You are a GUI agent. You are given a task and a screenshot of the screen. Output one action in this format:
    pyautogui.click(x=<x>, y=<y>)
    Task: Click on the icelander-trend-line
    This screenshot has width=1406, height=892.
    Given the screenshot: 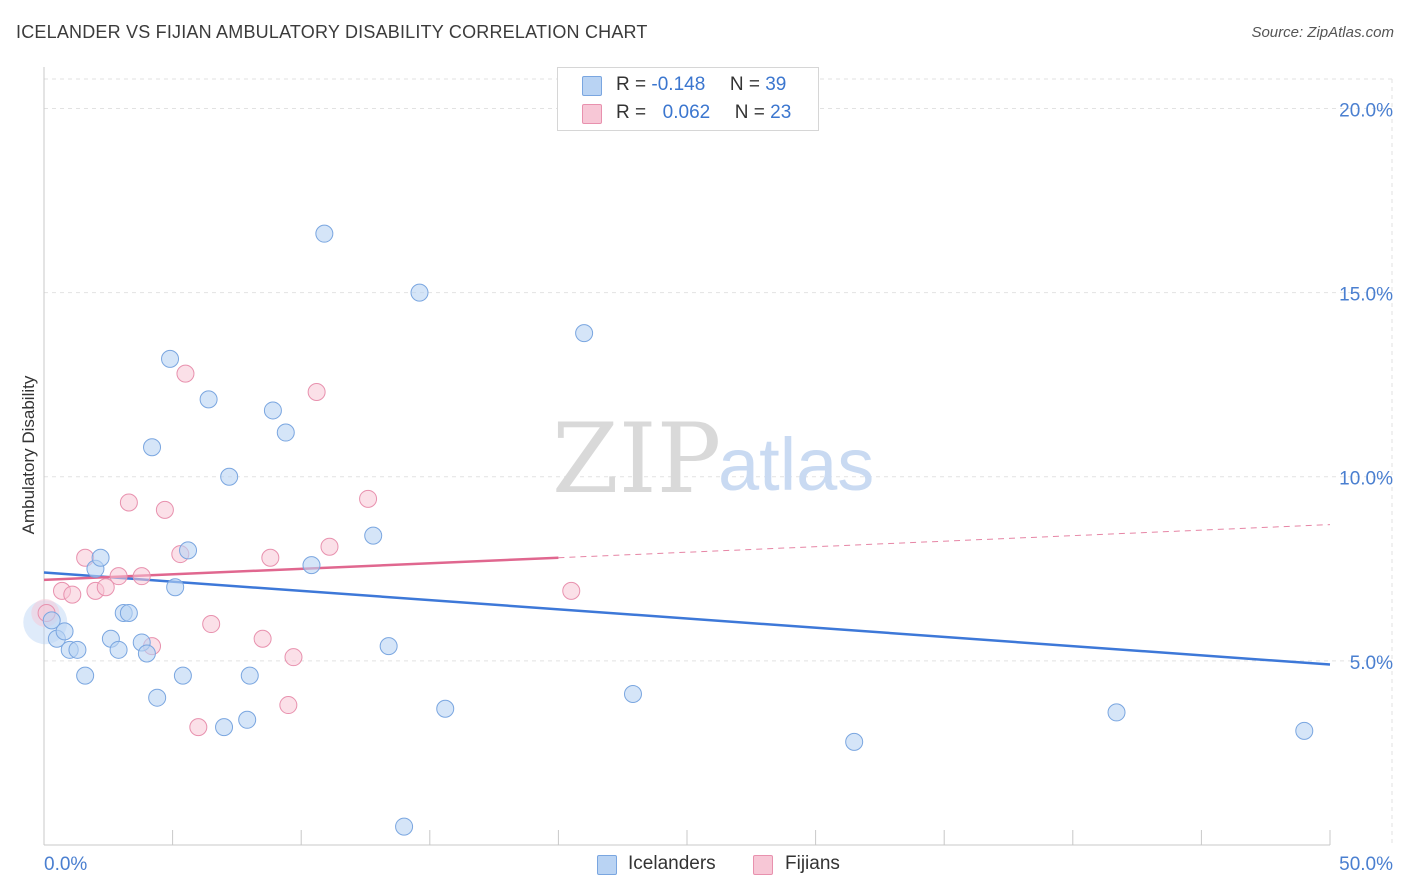 What is the action you would take?
    pyautogui.click(x=687, y=618)
    